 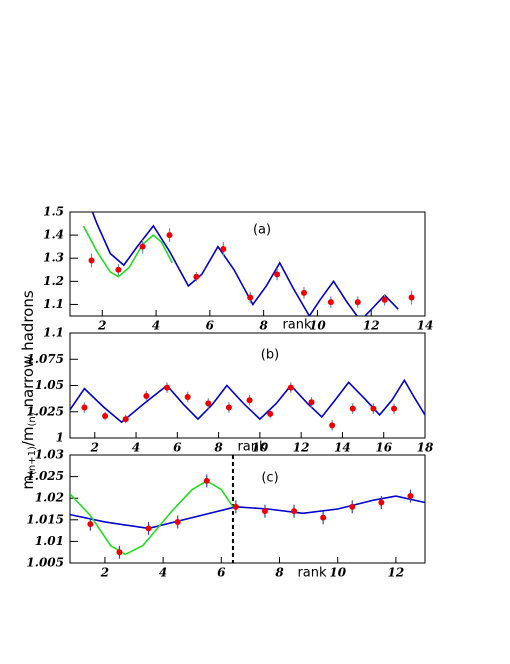 I want to click on y-tick-label: 1.075, so click(x=45, y=359).